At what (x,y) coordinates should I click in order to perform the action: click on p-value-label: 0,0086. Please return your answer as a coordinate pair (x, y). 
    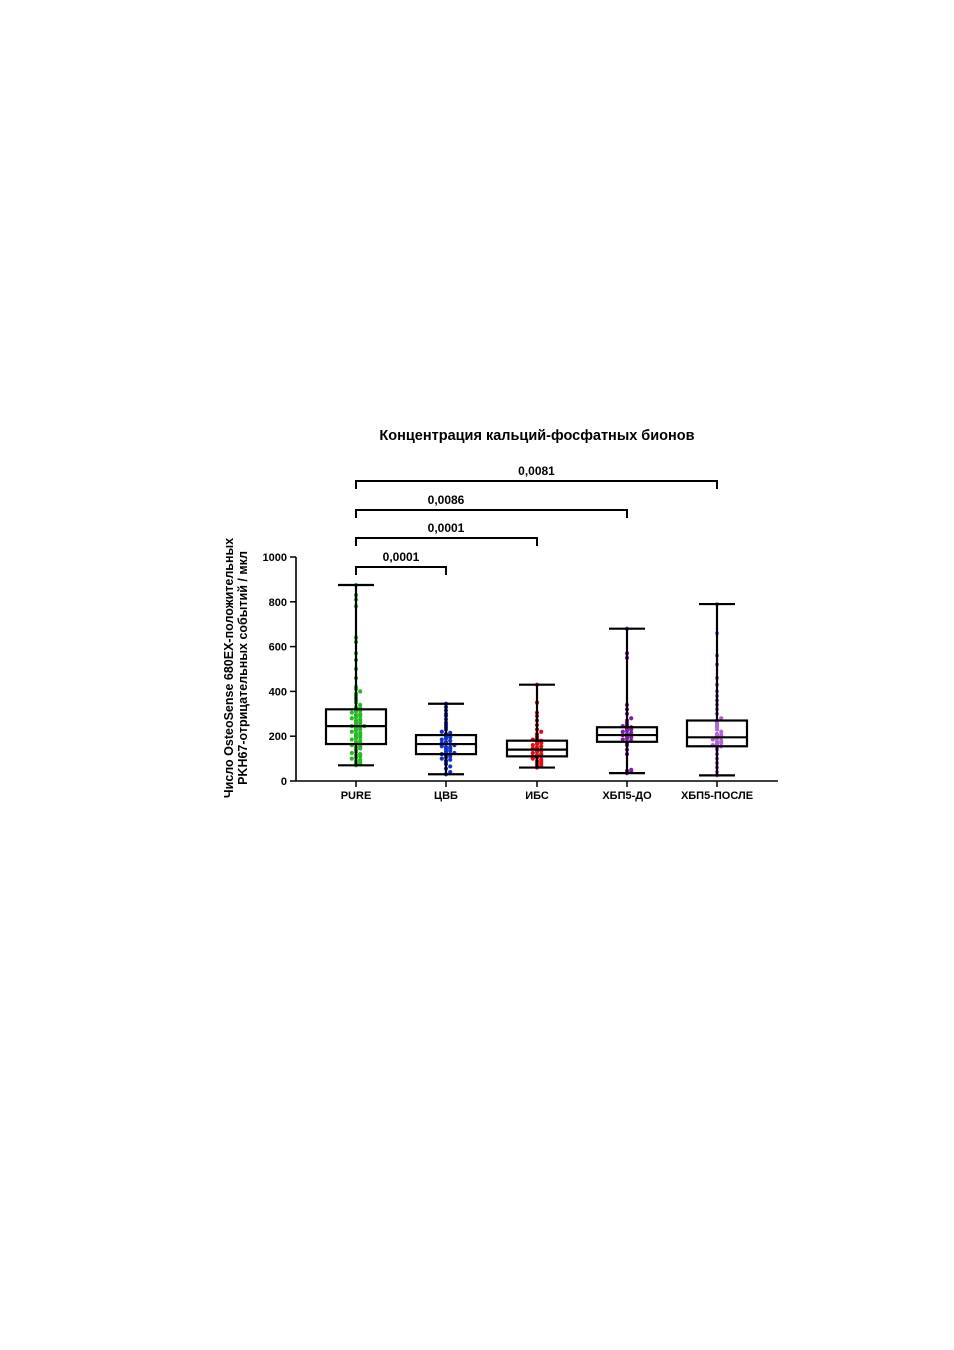
    Looking at the image, I should click on (446, 500).